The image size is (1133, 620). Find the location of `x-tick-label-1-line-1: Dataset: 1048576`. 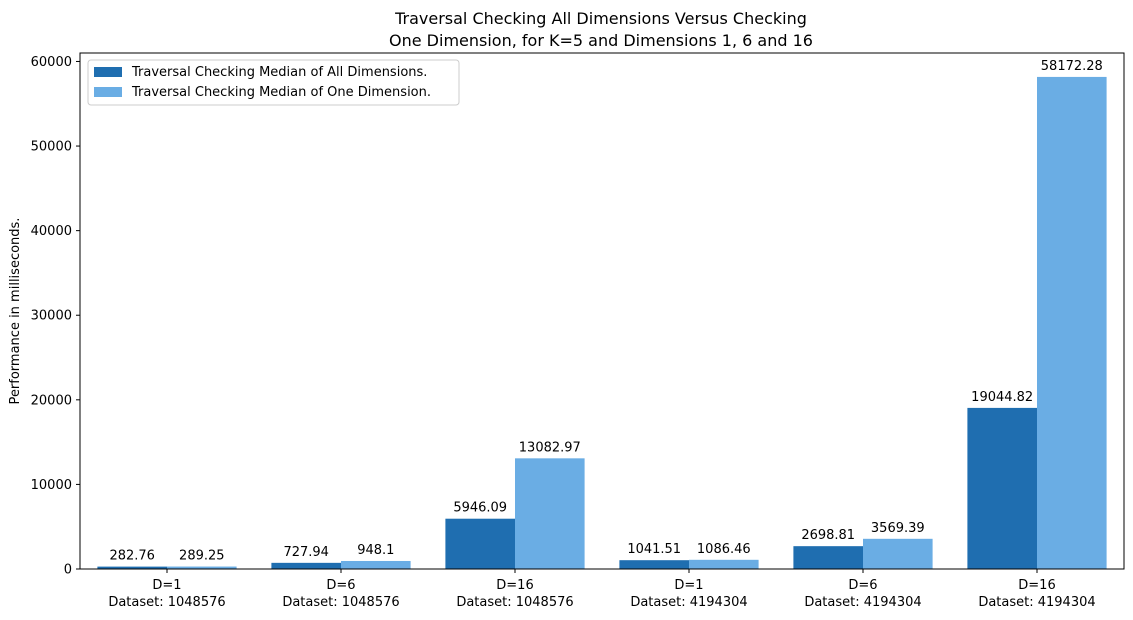

x-tick-label-1-line-1: Dataset: 1048576 is located at coordinates (340, 602).